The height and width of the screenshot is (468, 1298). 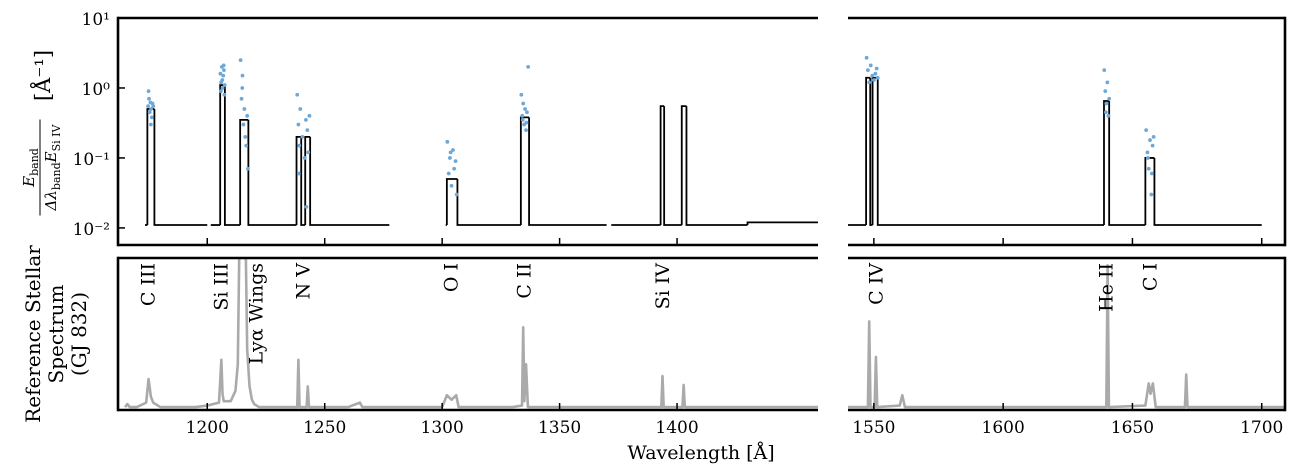 What do you see at coordinates (96, 90) in the screenshot?
I see `y-tick-label: 10⁰` at bounding box center [96, 90].